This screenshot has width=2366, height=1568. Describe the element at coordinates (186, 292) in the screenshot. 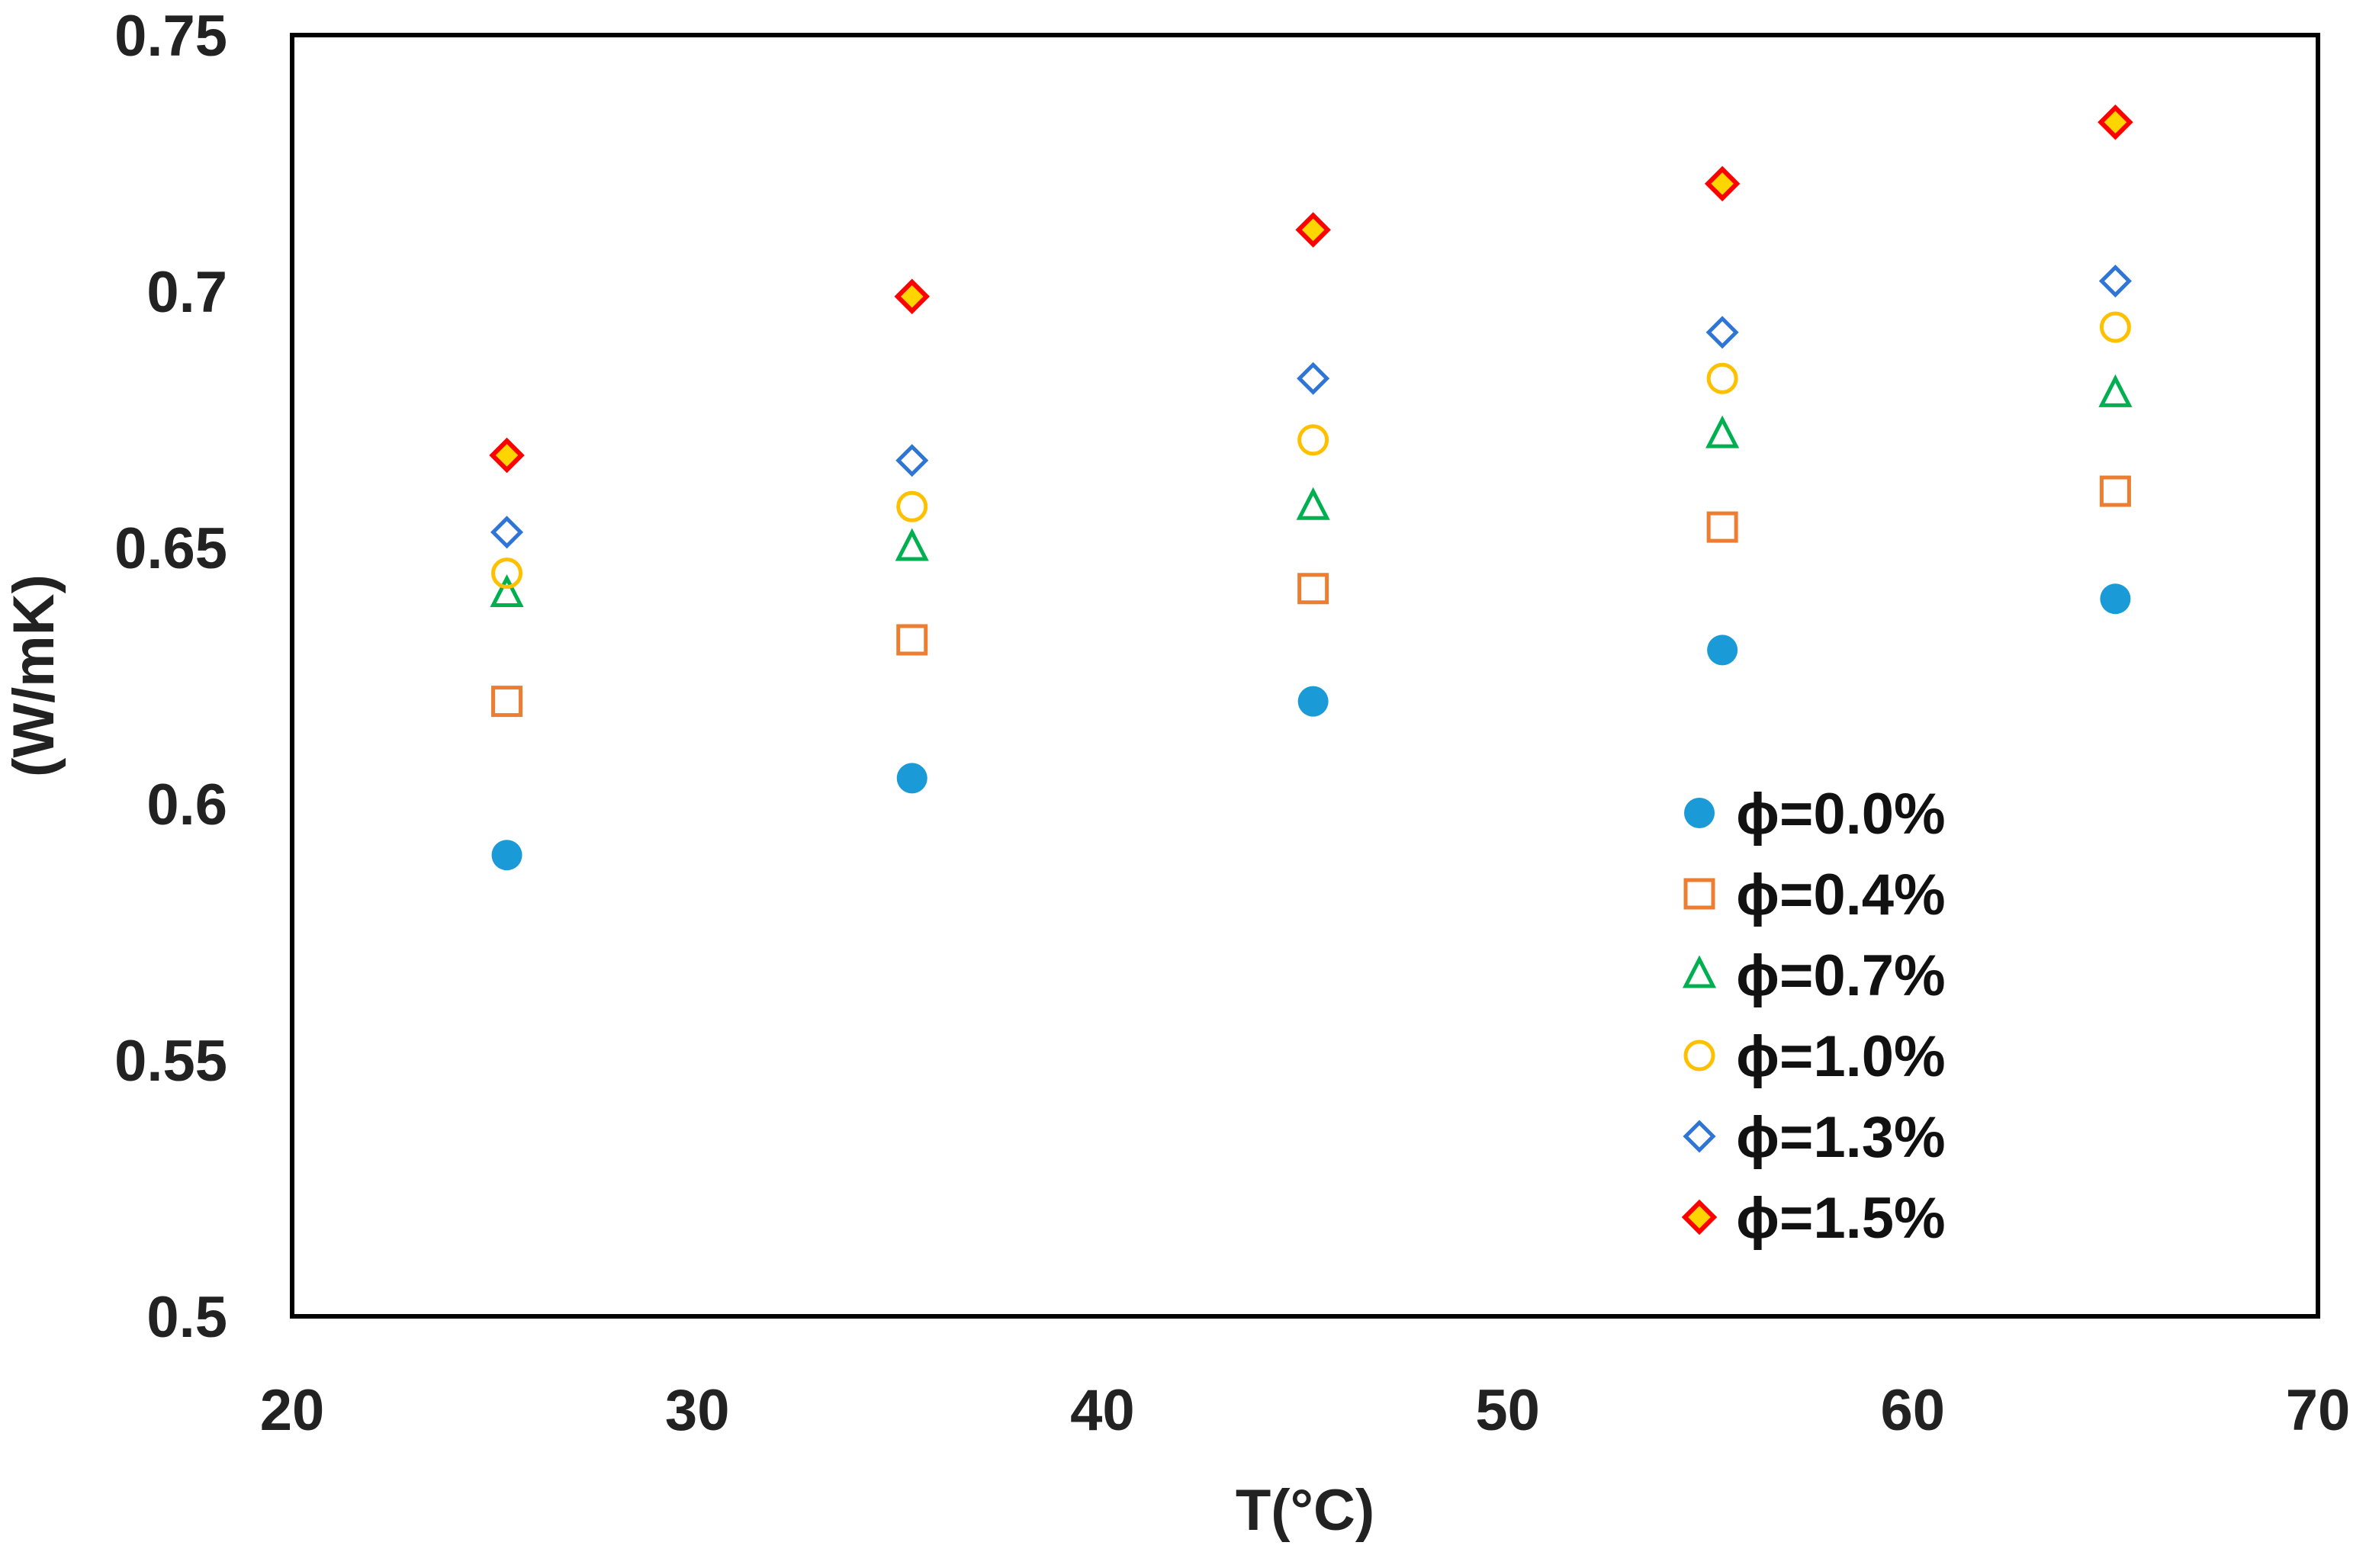

I see `y-tick-label: 0.7` at that location.